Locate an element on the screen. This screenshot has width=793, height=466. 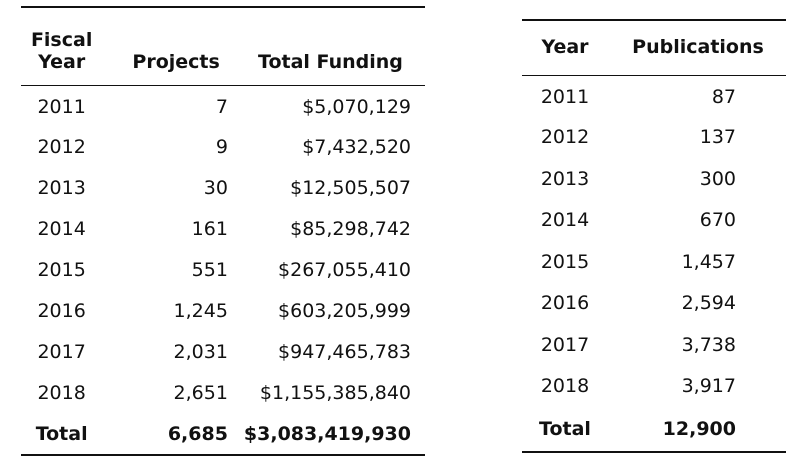
table-row: 2015 551 $267,055,410 is located at coordinates (223, 269).